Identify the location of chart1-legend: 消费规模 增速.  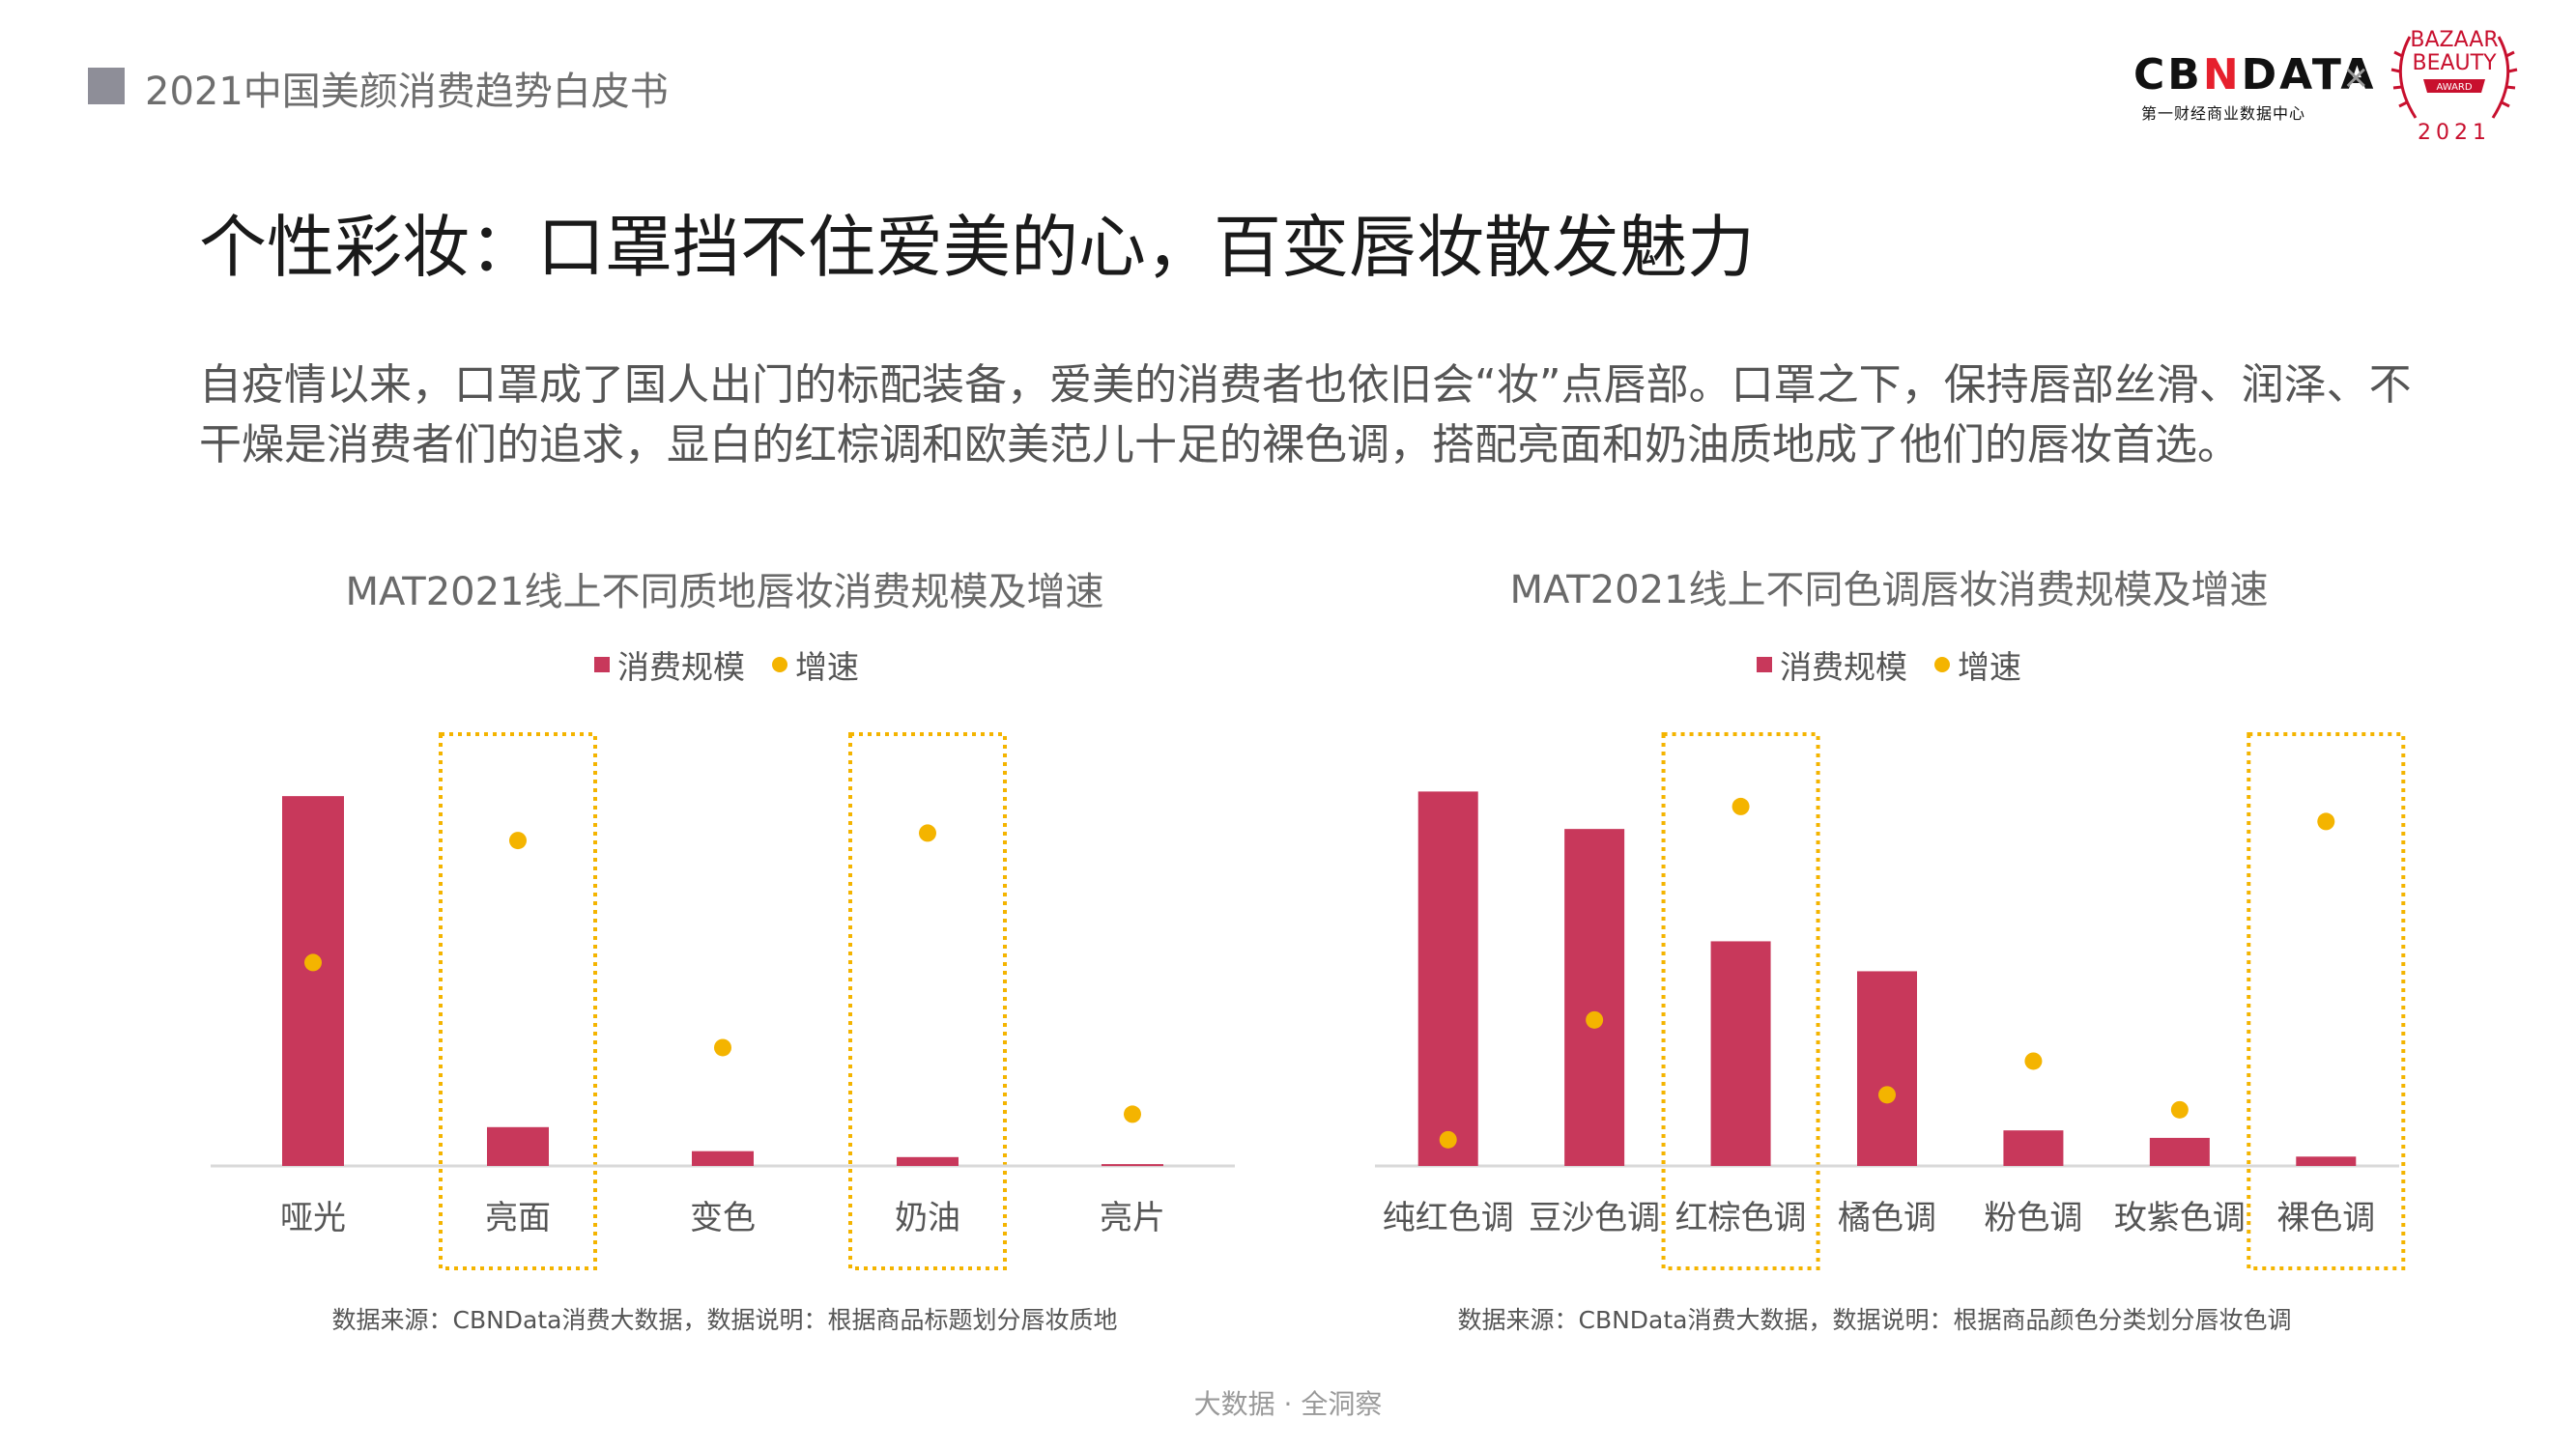
(727, 664).